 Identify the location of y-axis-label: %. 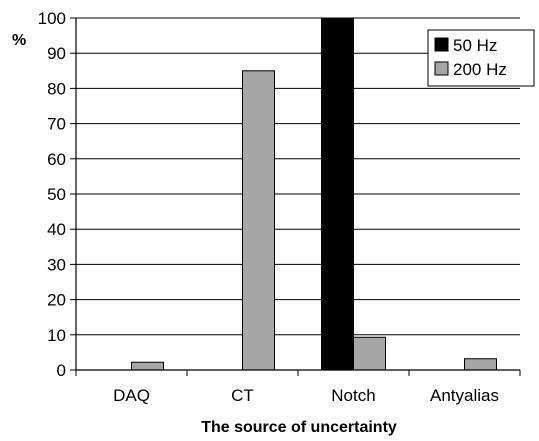
(19, 40).